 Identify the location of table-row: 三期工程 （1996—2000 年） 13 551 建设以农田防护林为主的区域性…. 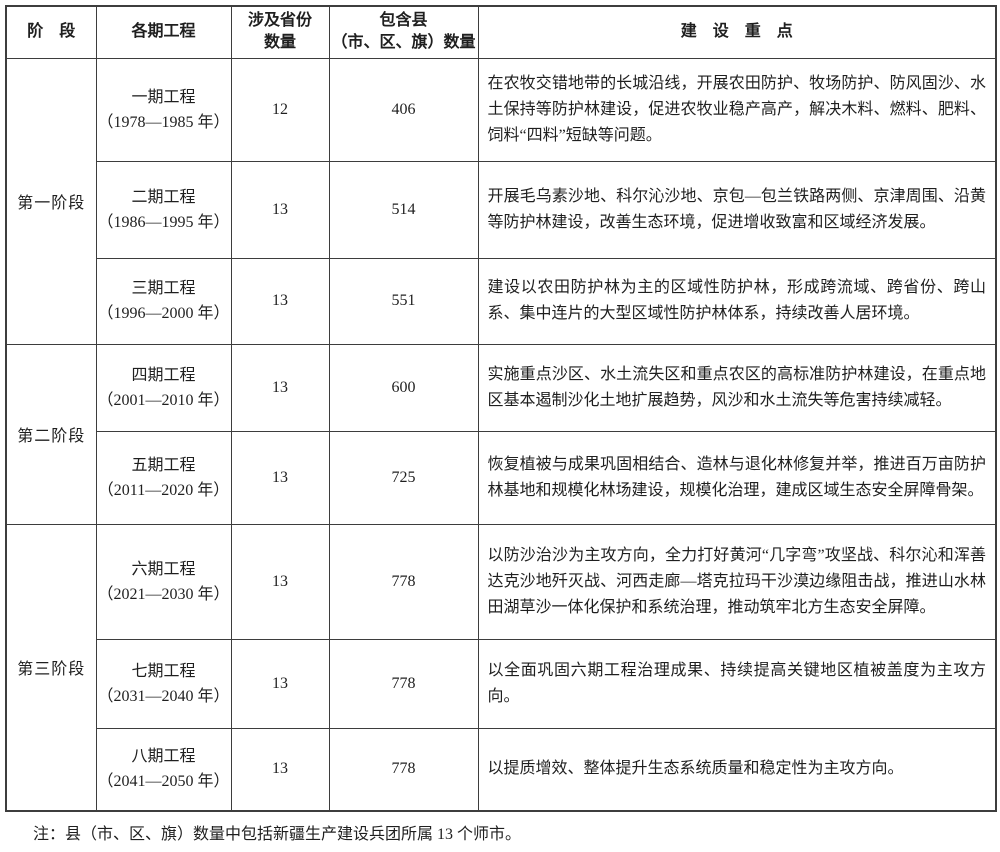
(501, 301).